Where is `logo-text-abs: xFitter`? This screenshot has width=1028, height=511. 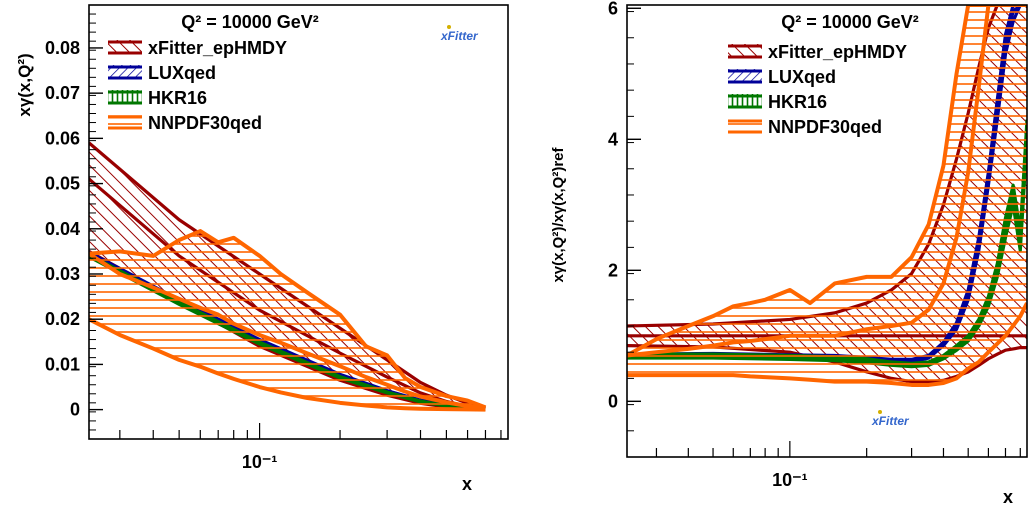 logo-text-abs: xFitter is located at coordinates (459, 36).